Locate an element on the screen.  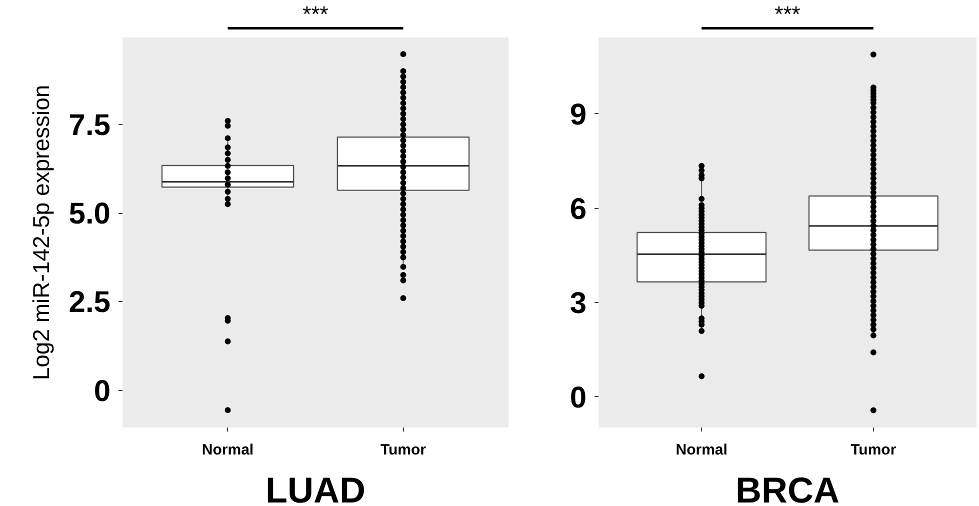
y-tick-label: 3 is located at coordinates (578, 303).